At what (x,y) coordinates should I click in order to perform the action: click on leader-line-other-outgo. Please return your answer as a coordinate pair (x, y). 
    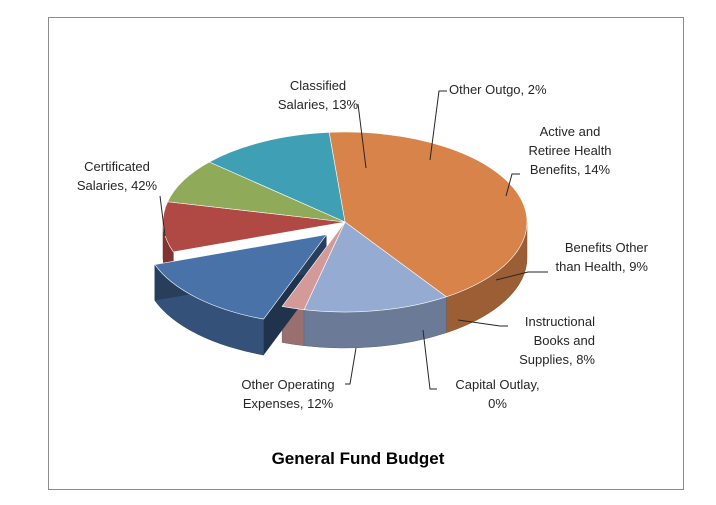
    Looking at the image, I should click on (438, 125).